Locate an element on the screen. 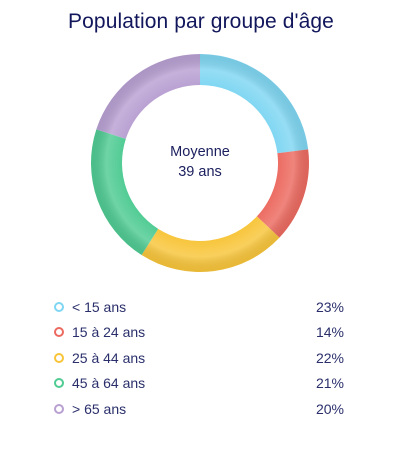 Image resolution: width=402 pixels, height=459 pixels. chart-title: Population par groupe d'âge is located at coordinates (201, 21).